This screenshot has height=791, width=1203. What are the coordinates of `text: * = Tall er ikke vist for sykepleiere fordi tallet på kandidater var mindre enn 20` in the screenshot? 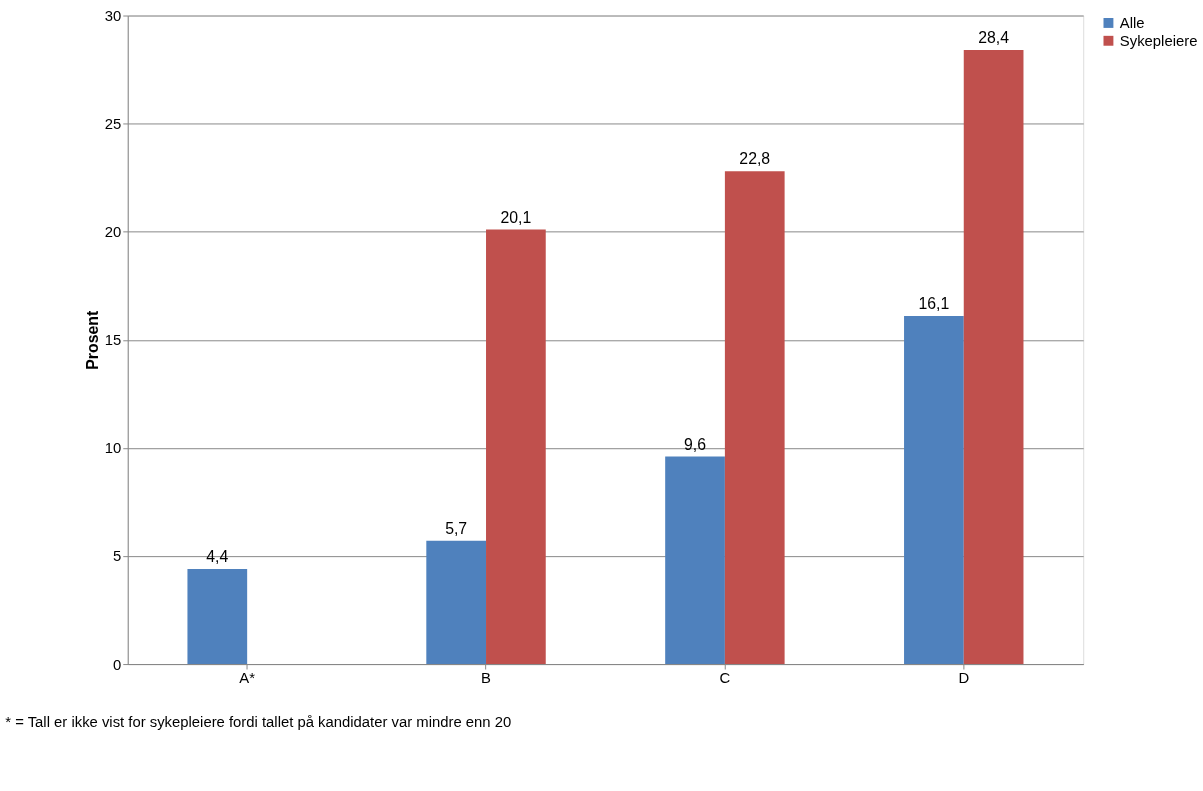 It's located at (258, 722).